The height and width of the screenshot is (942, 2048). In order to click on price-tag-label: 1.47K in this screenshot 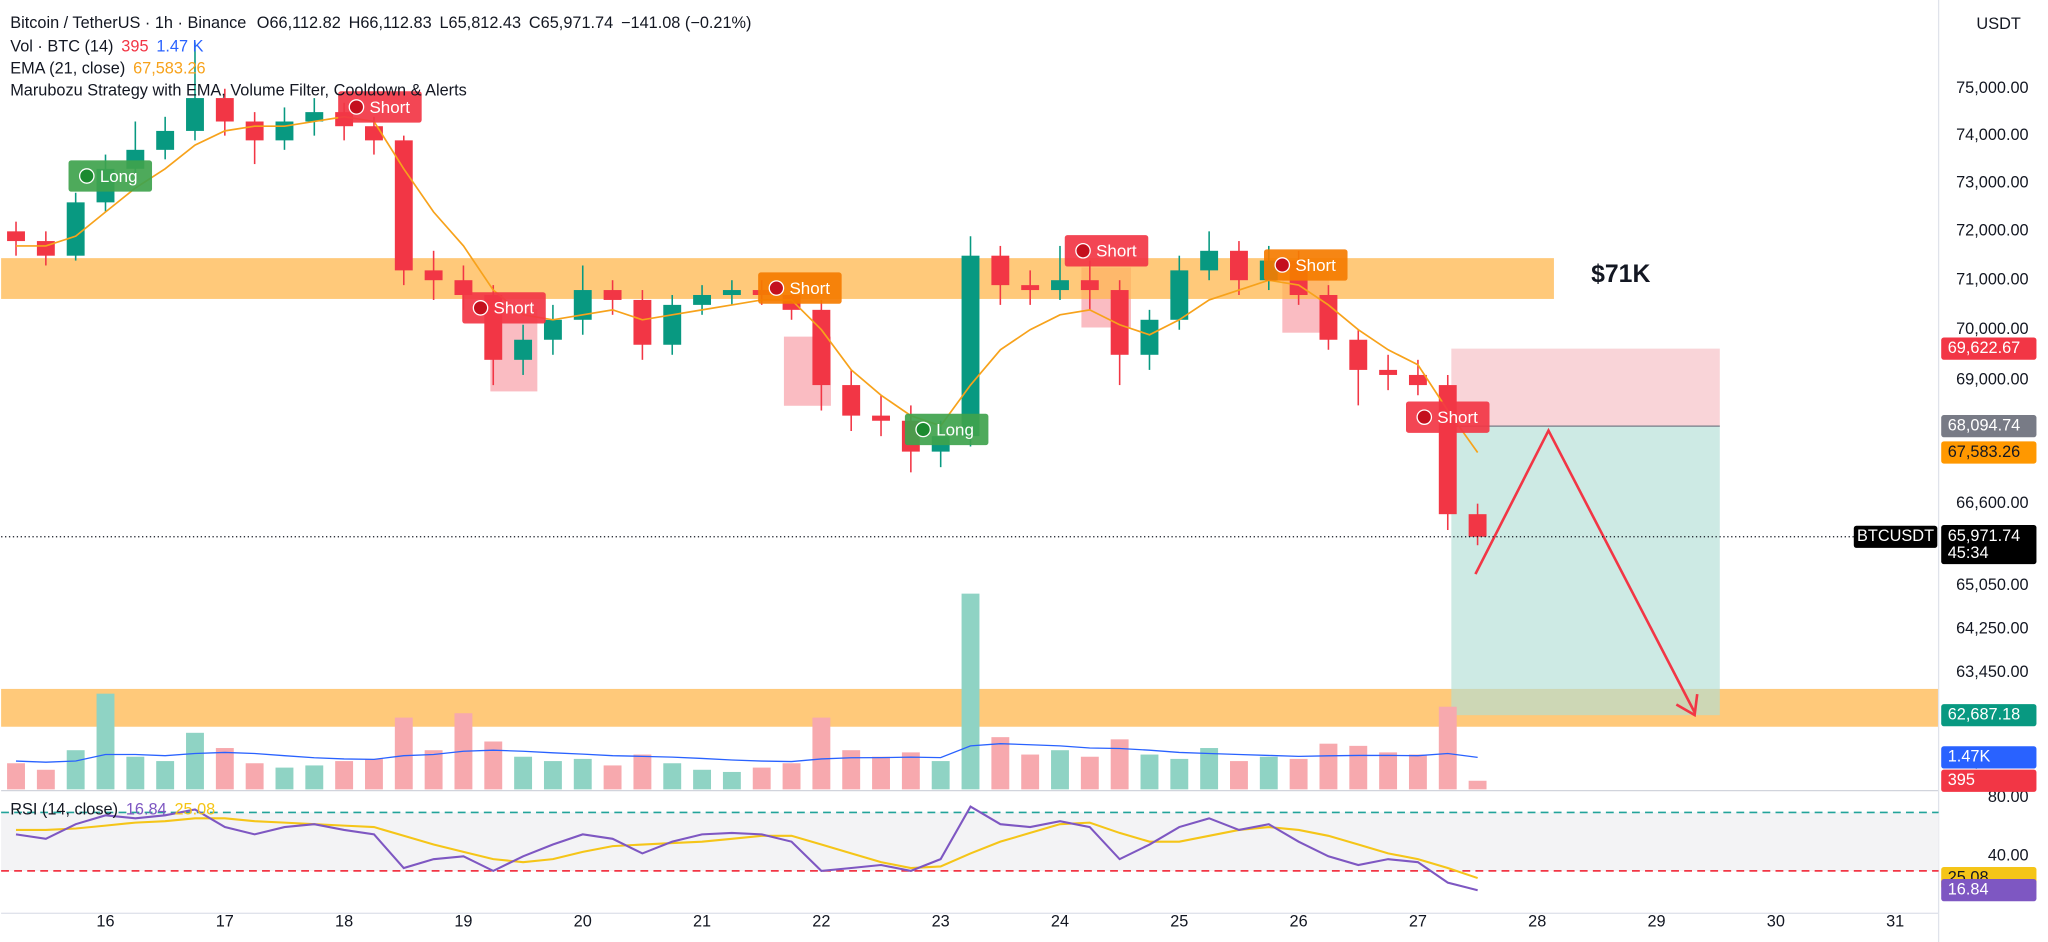, I will do `click(1969, 757)`.